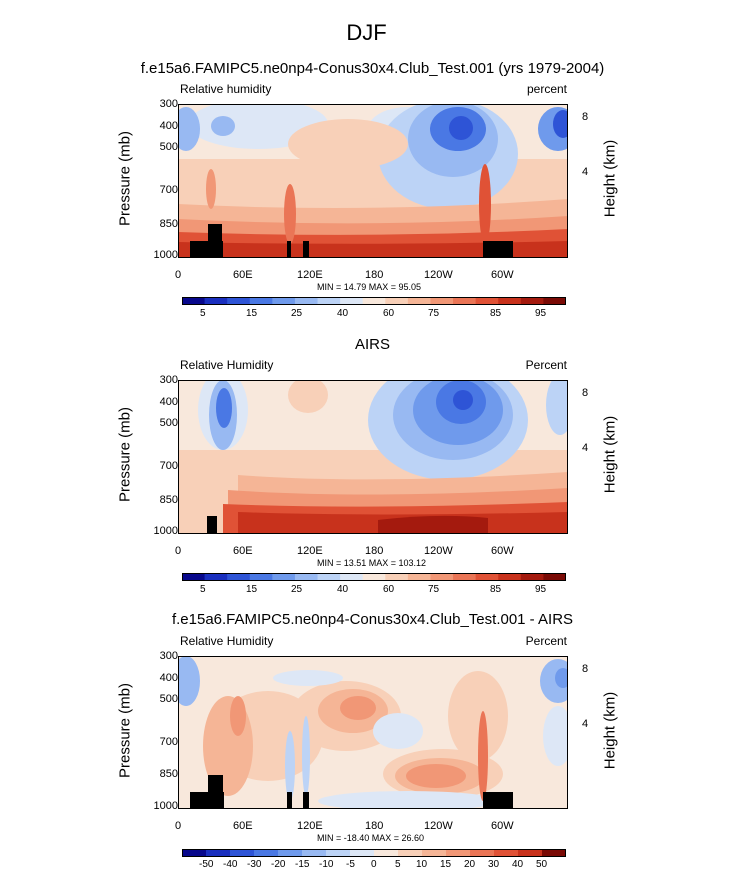  What do you see at coordinates (366, 32) in the screenshot?
I see `main-title: DJF` at bounding box center [366, 32].